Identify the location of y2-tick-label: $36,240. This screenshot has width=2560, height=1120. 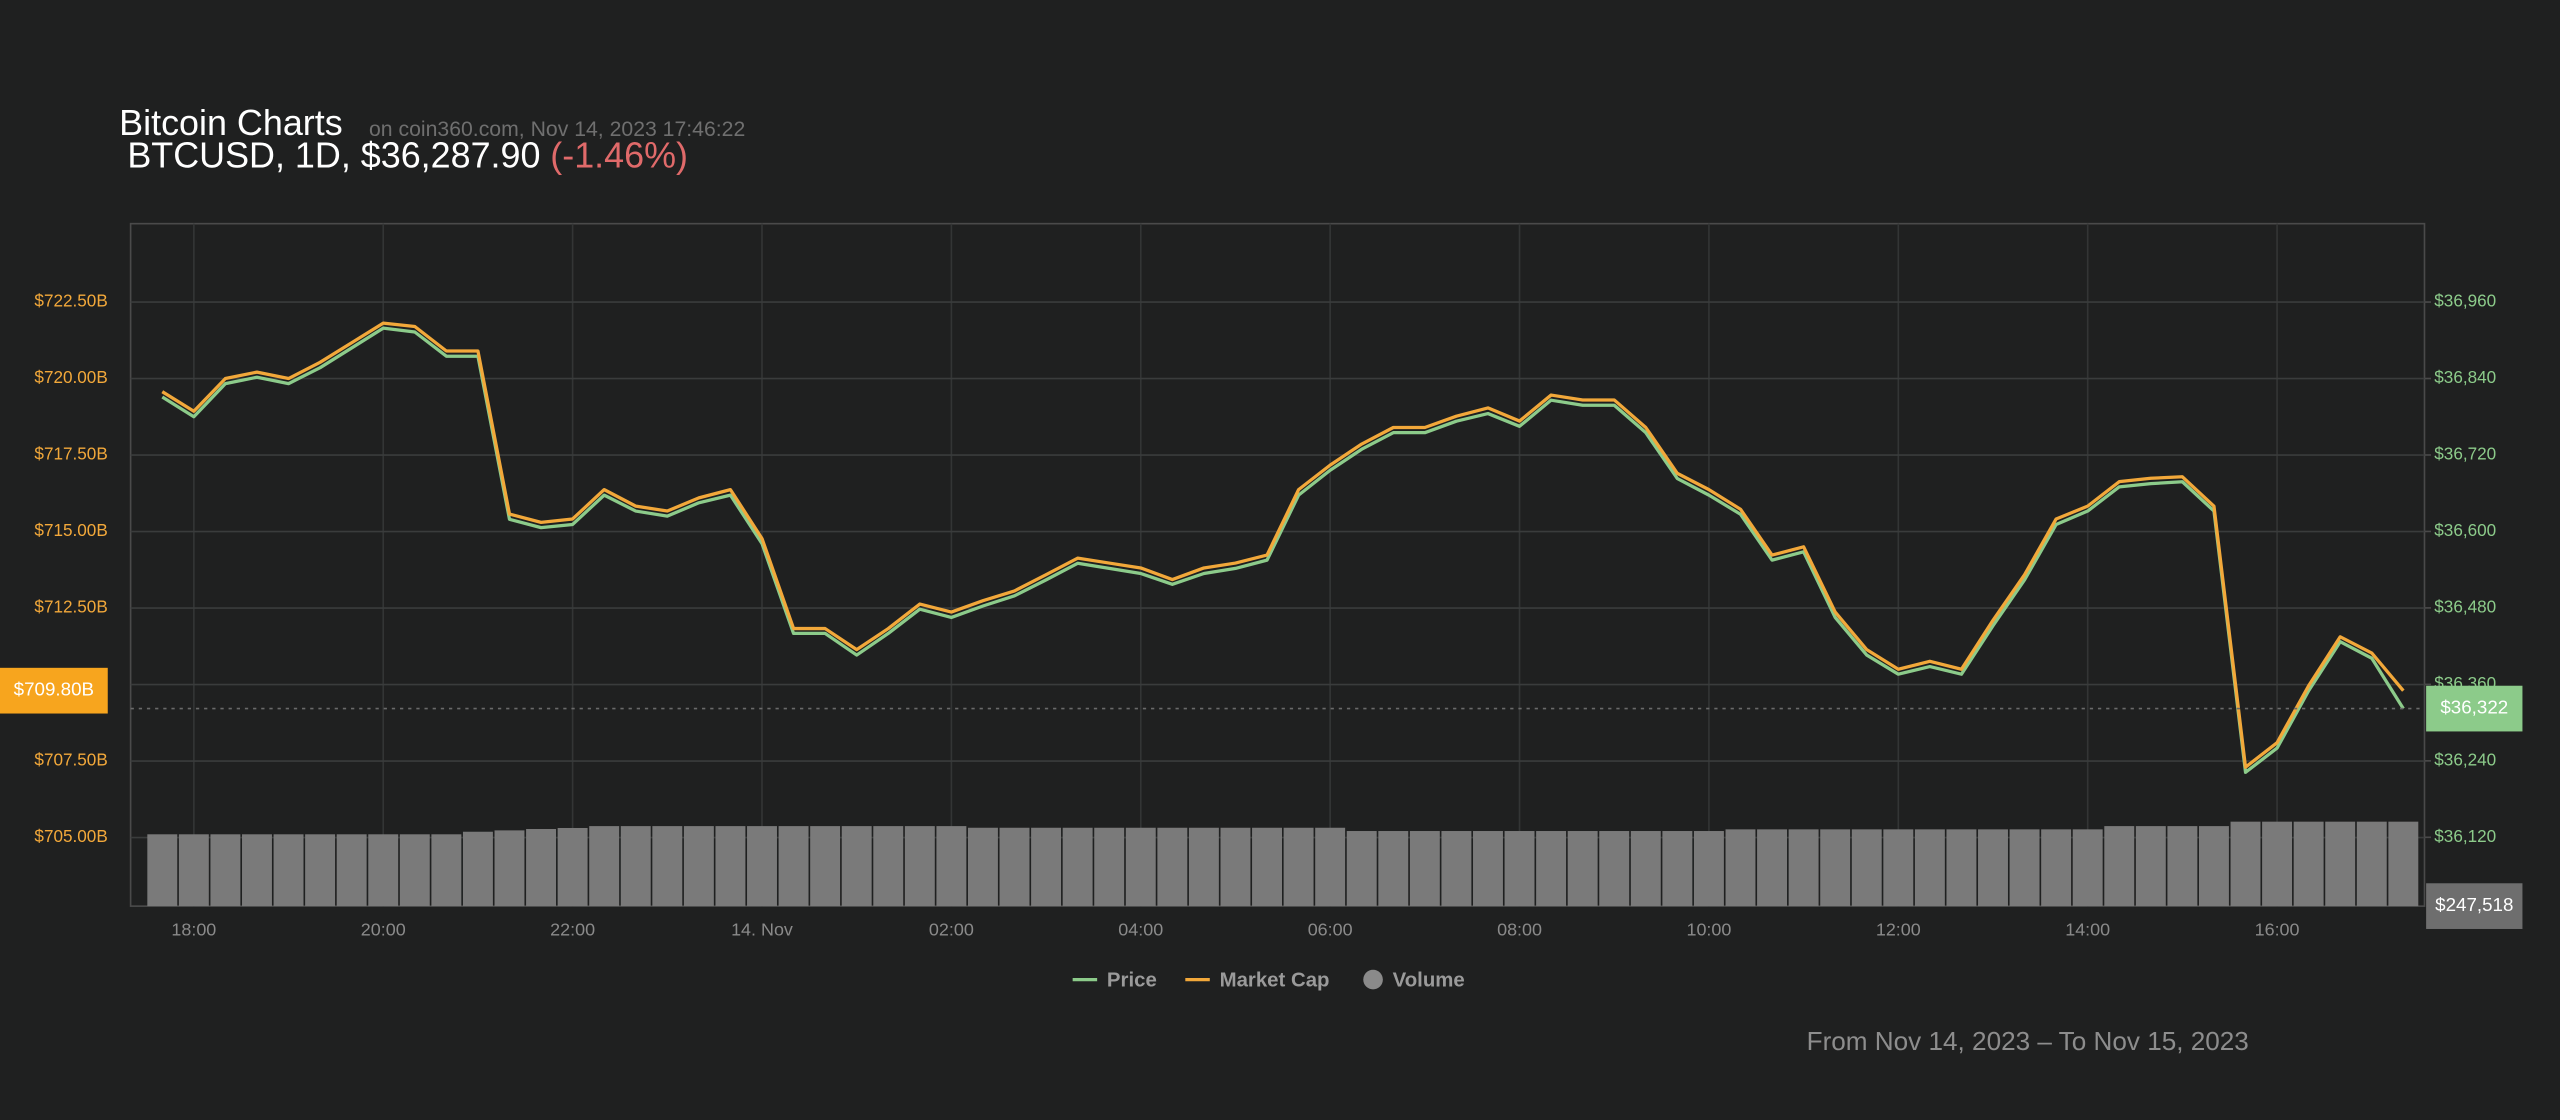
(2465, 759).